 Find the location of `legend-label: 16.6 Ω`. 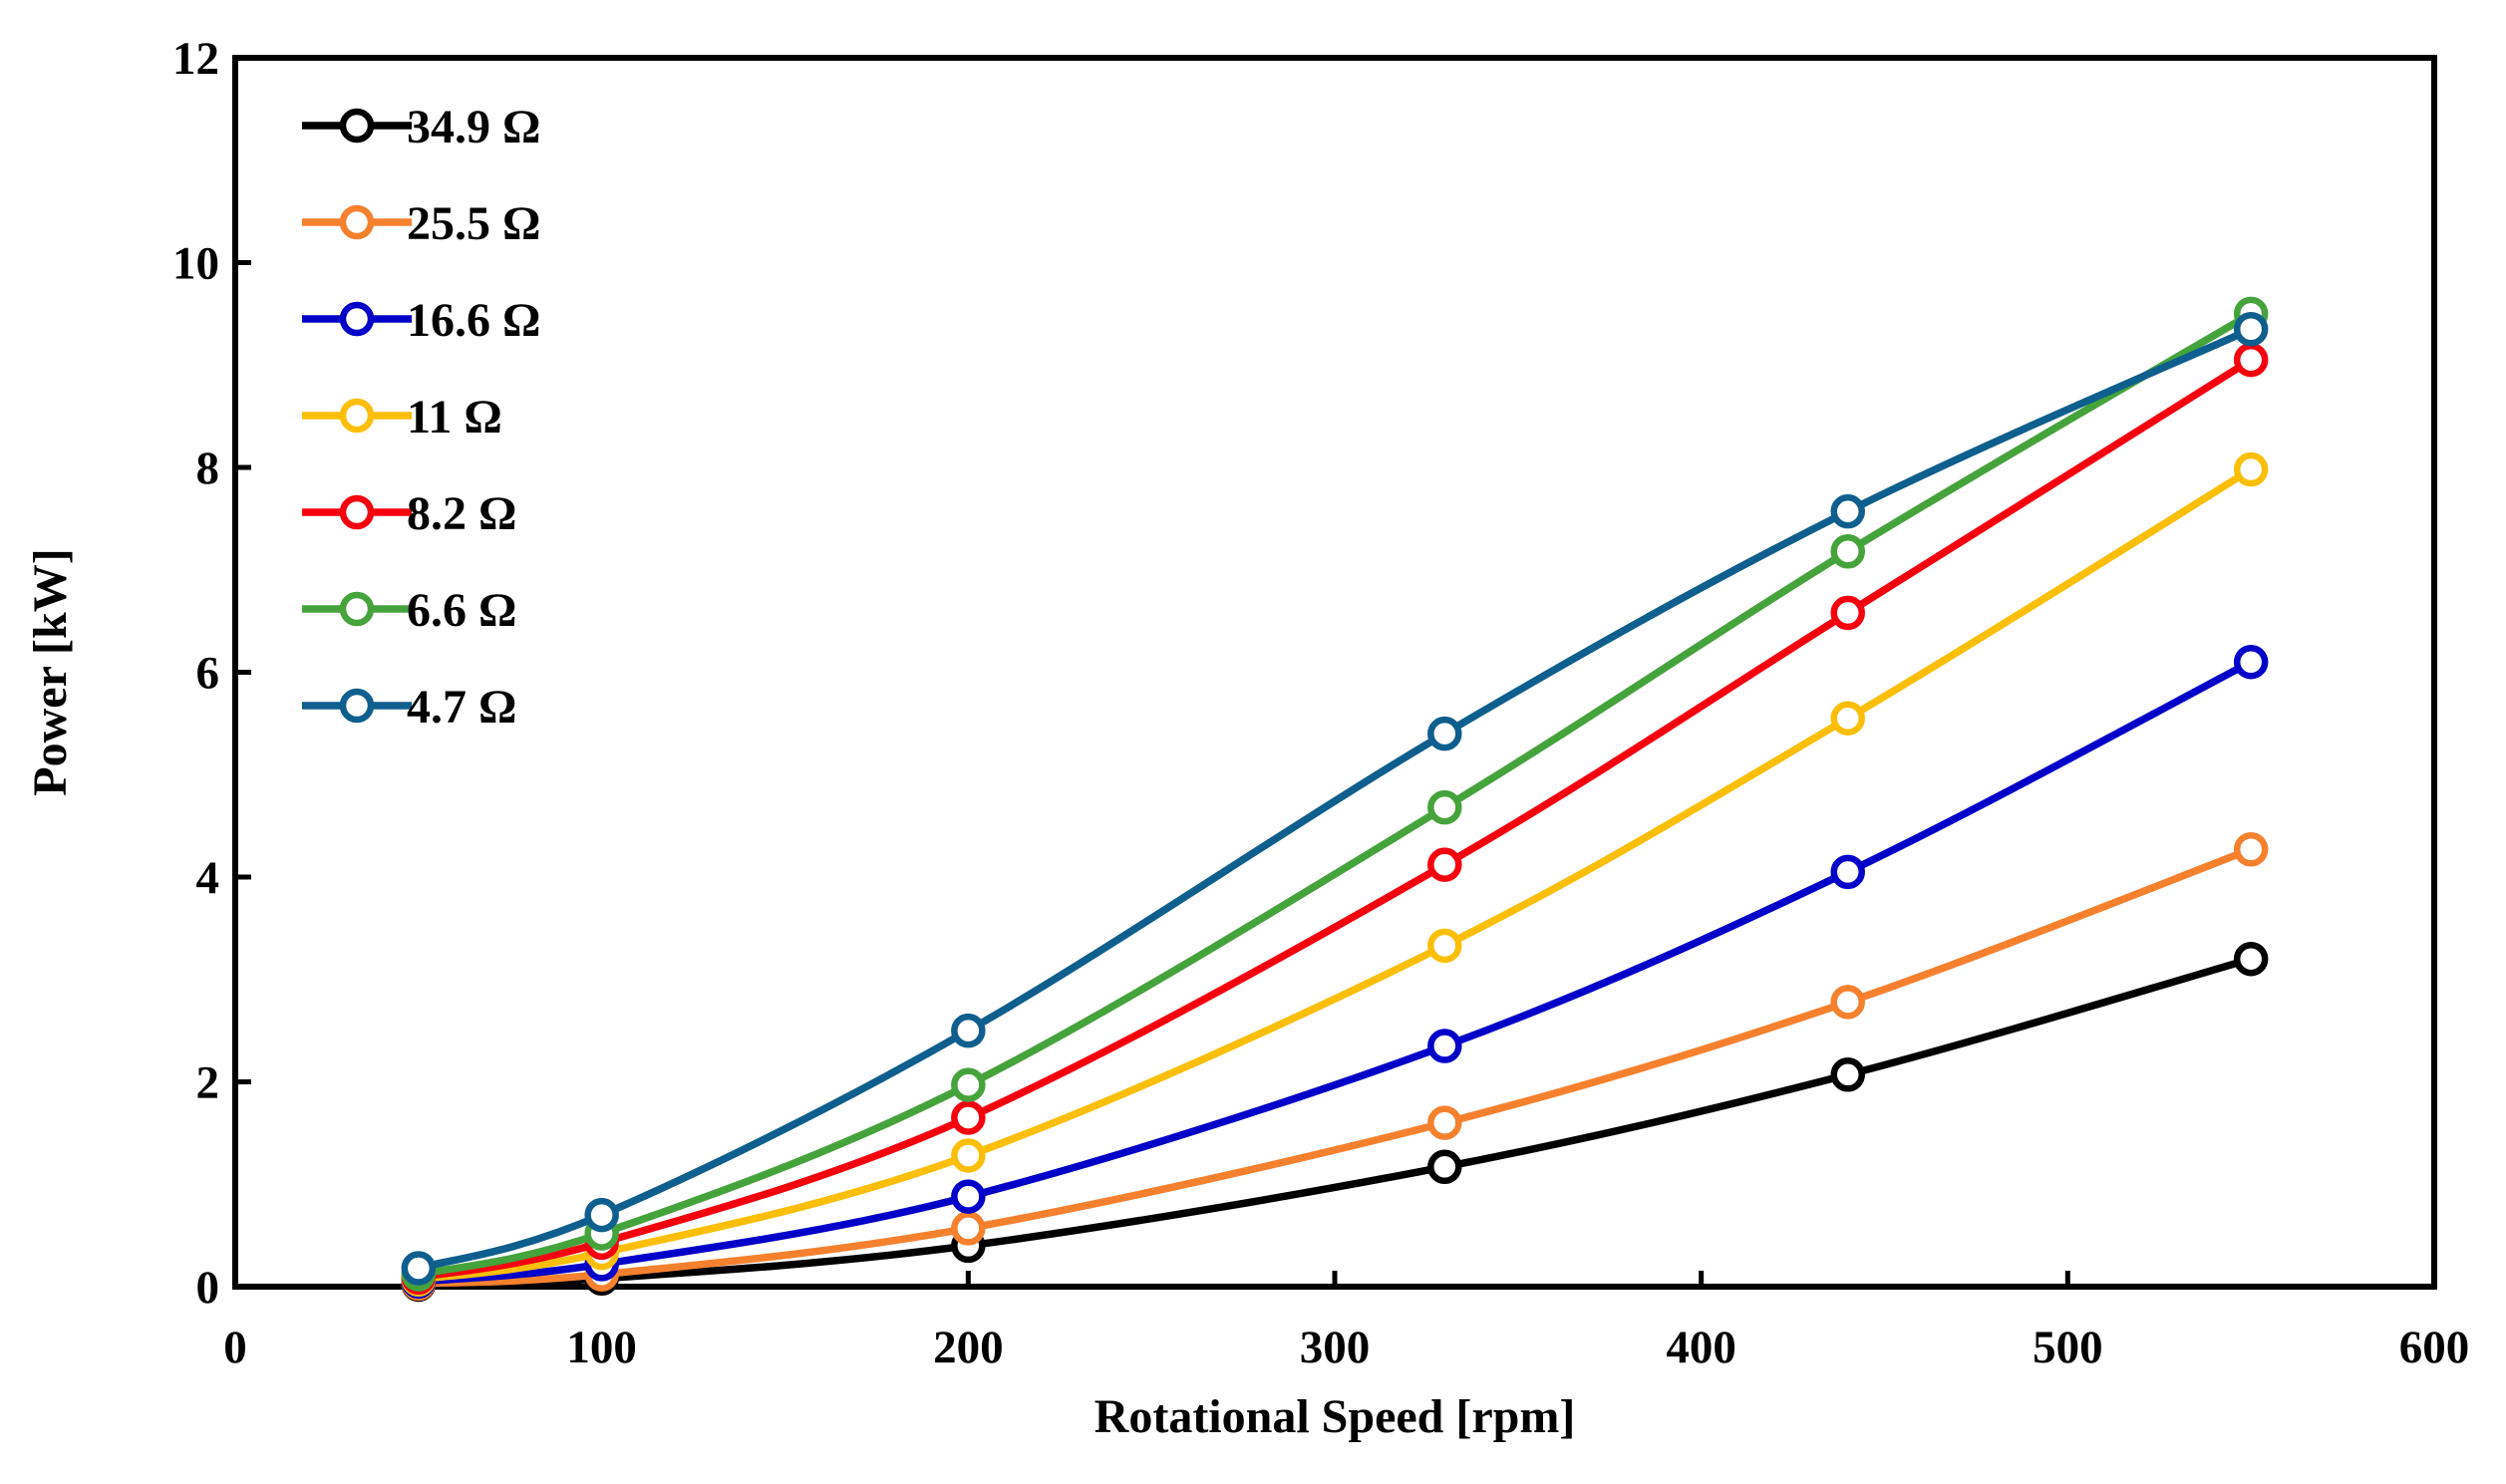

legend-label: 16.6 Ω is located at coordinates (473, 320).